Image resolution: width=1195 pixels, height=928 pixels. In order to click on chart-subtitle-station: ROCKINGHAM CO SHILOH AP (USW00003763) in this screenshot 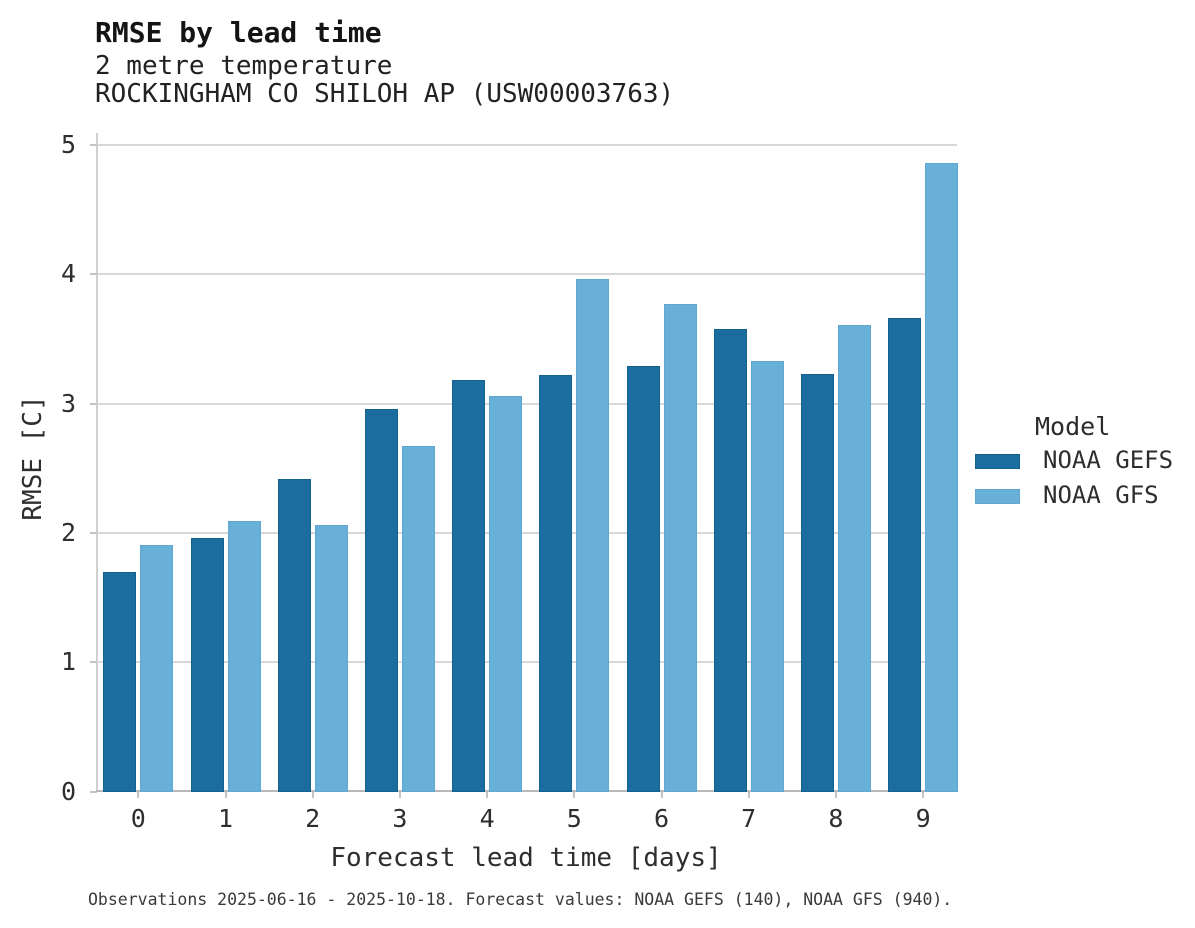, I will do `click(385, 94)`.